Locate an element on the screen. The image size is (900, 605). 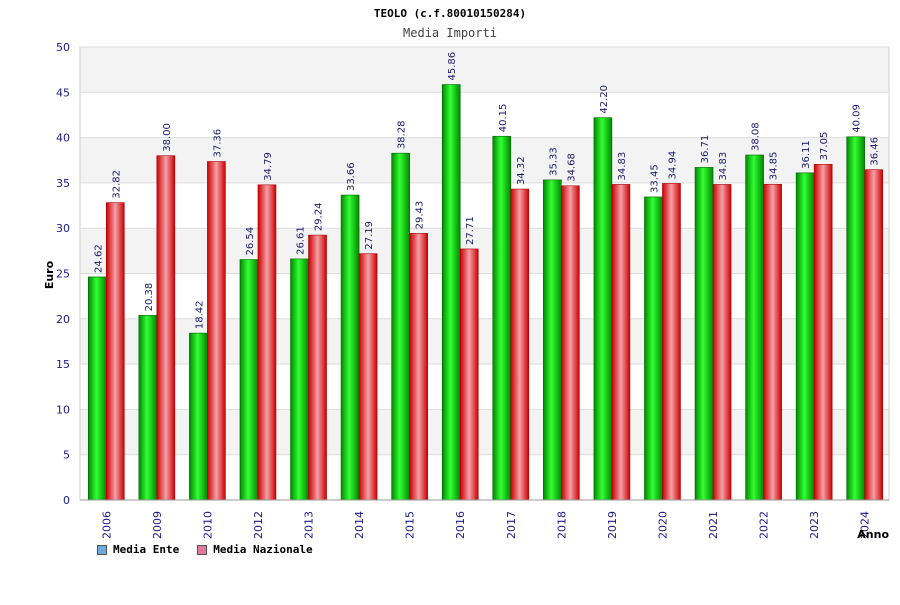
legend-swatch-media-ente is located at coordinates (102, 549).